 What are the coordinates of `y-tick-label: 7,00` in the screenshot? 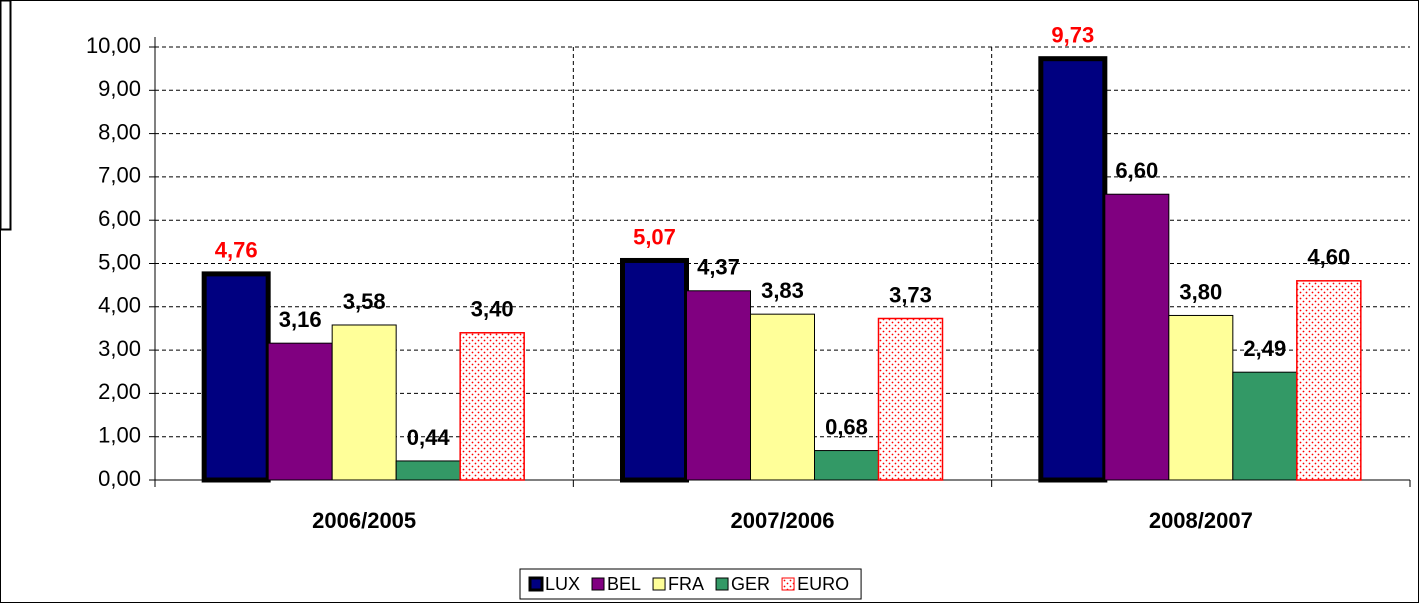 It's located at (119, 175).